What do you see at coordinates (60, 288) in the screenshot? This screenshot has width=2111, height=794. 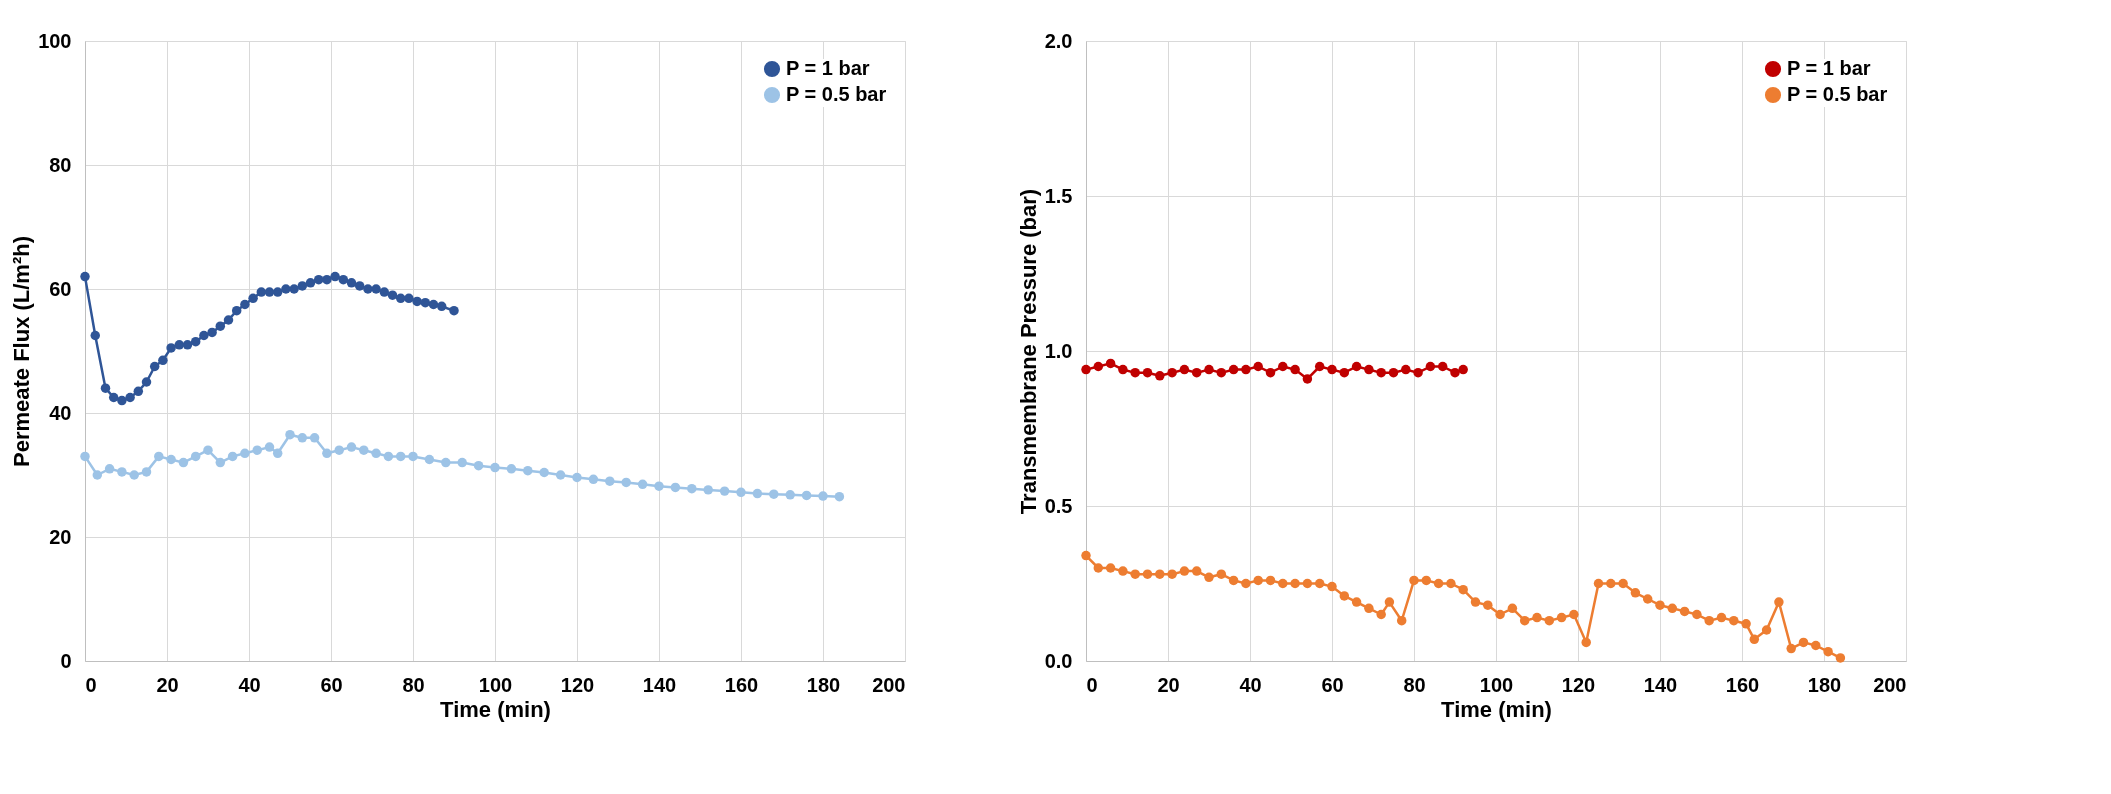 I see `y-tick-label: 60` at bounding box center [60, 288].